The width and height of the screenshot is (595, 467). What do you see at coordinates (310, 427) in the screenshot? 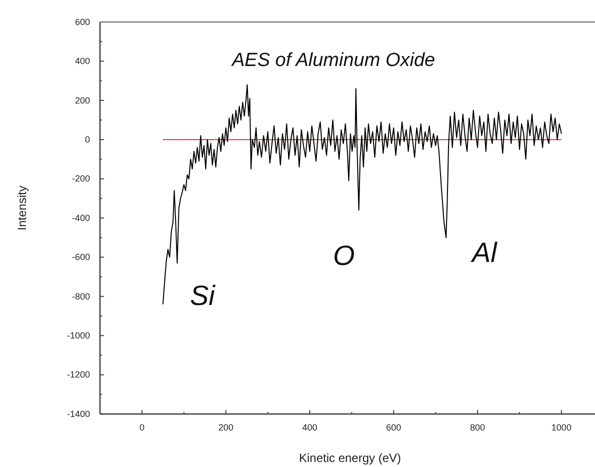
I see `x-tick-label: 400` at bounding box center [310, 427].